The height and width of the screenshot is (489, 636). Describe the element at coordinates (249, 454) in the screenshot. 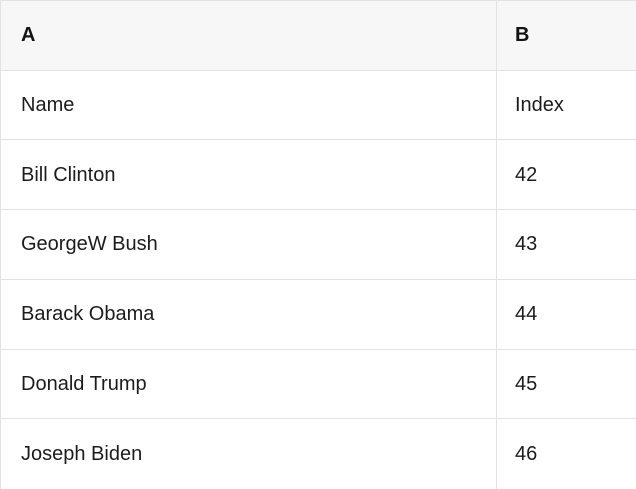

I see `cell-name: Joseph Biden` at that location.